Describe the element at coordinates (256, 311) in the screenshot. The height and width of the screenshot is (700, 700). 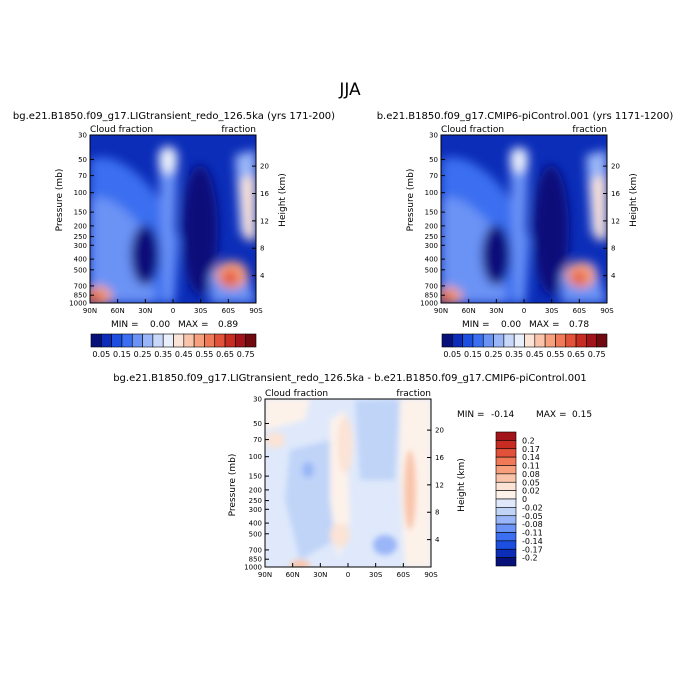
I see `x-tick-label: 90S` at that location.